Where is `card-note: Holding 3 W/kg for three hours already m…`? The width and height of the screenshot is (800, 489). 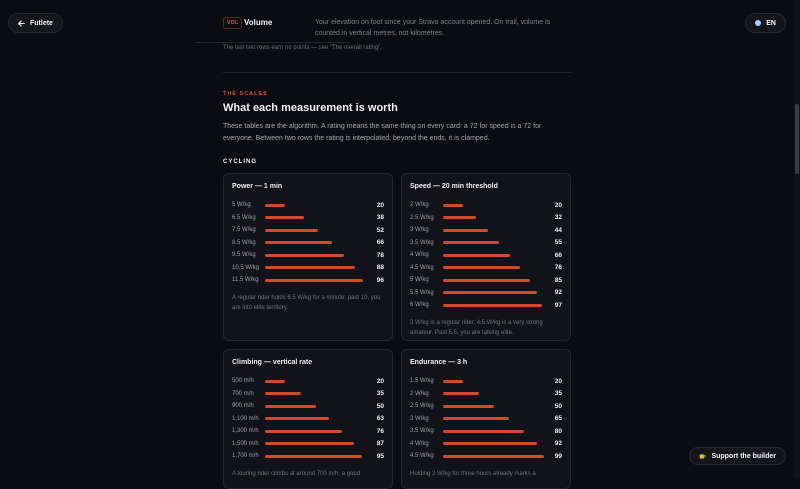 card-note: Holding 3 W/kg for three hours already m… is located at coordinates (473, 473).